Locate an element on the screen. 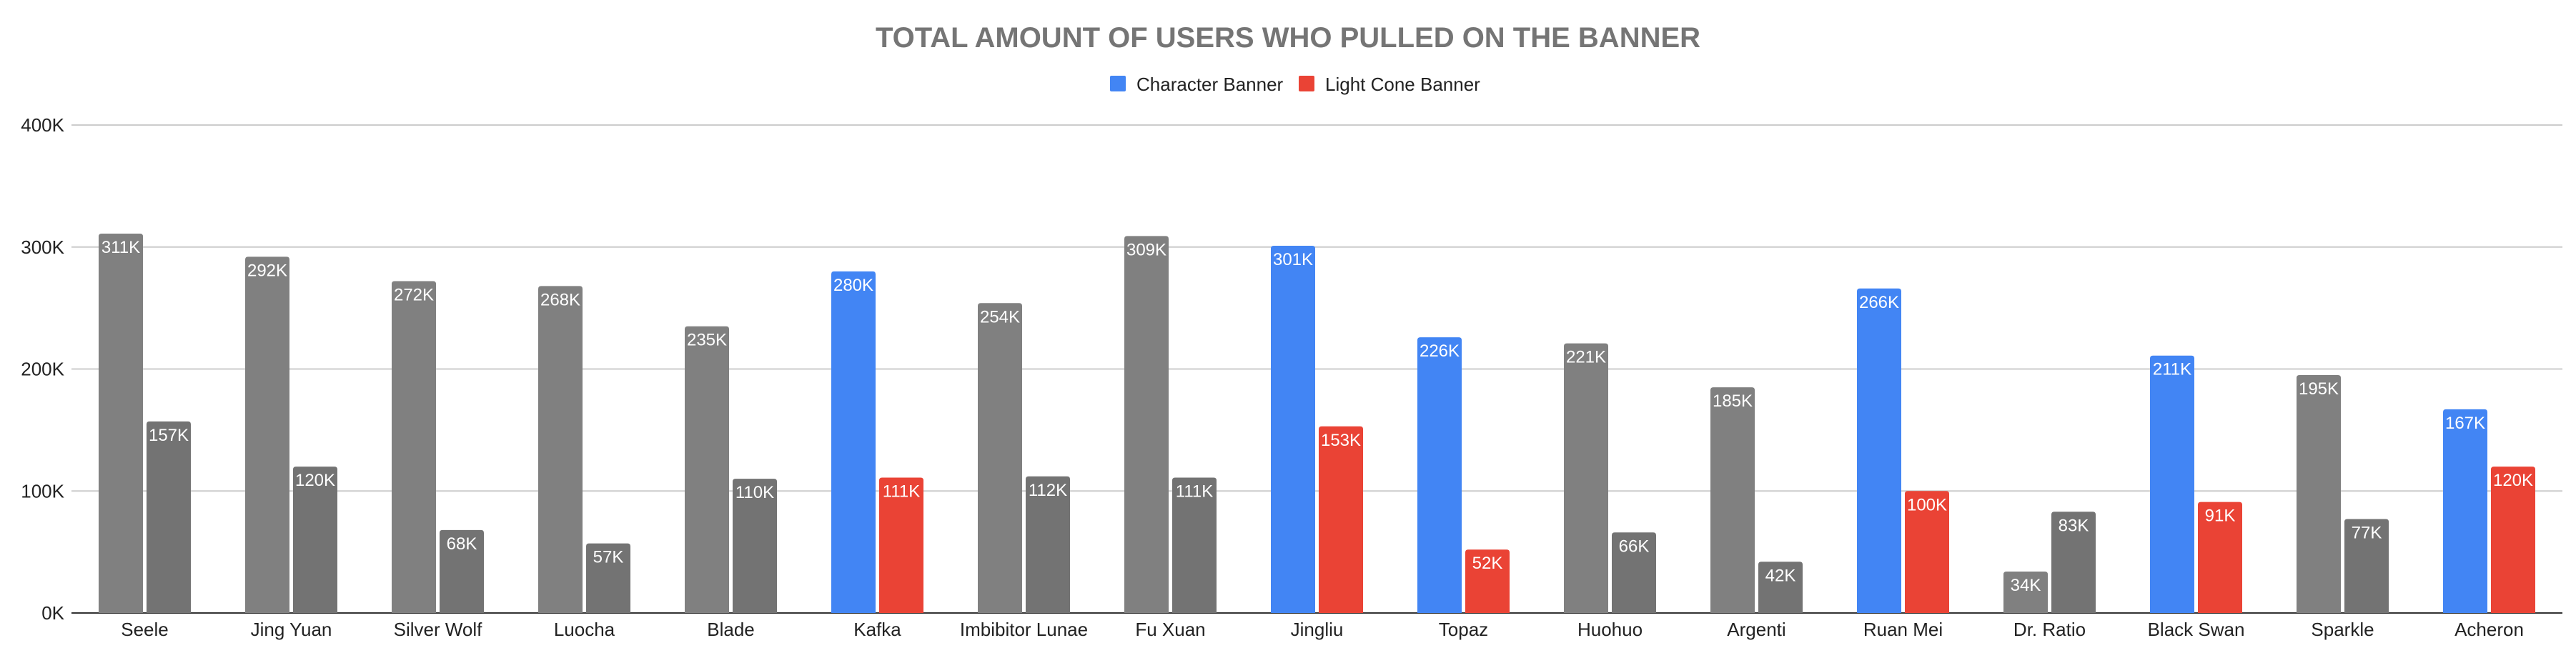  data-label-character-banner-huohuo: 221K is located at coordinates (1586, 357).